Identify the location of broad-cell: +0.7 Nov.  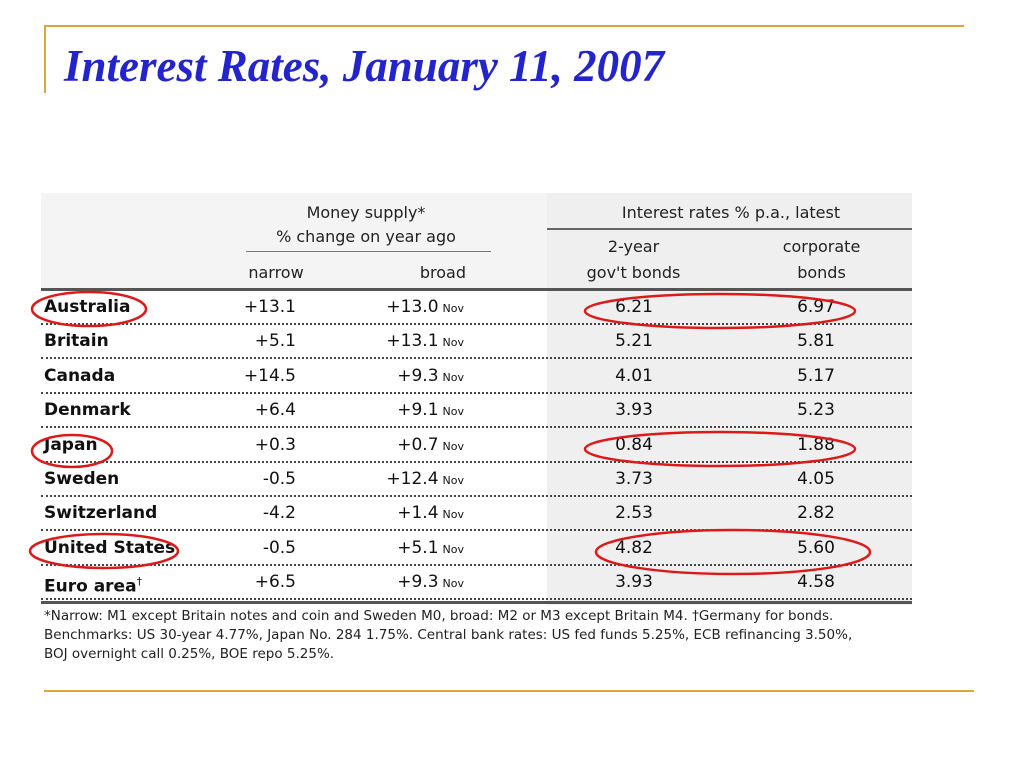
(404, 446).